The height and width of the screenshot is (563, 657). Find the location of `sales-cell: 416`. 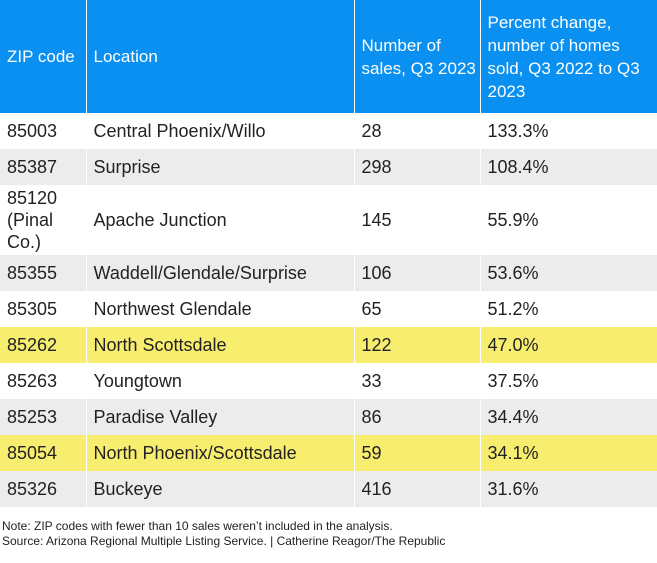

sales-cell: 416 is located at coordinates (416, 489).